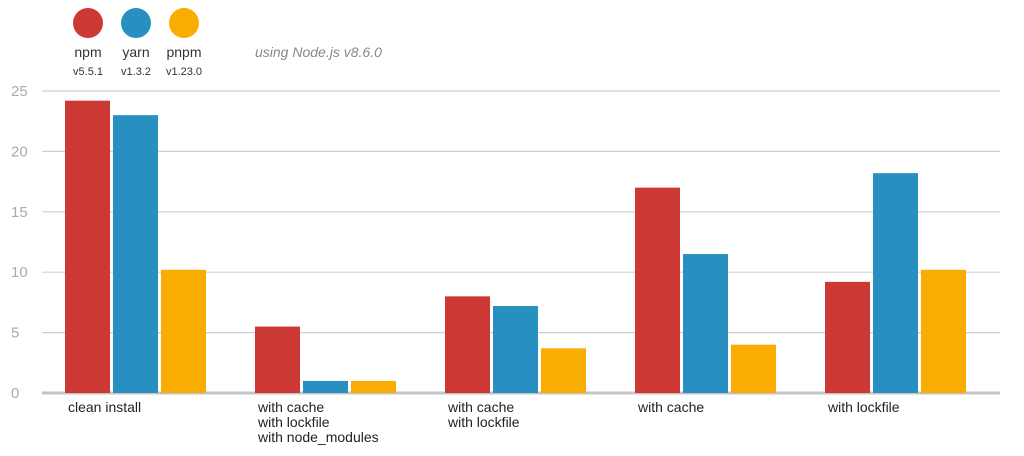 This screenshot has width=1024, height=456. What do you see at coordinates (19, 272) in the screenshot?
I see `y-tick-label: 10` at bounding box center [19, 272].